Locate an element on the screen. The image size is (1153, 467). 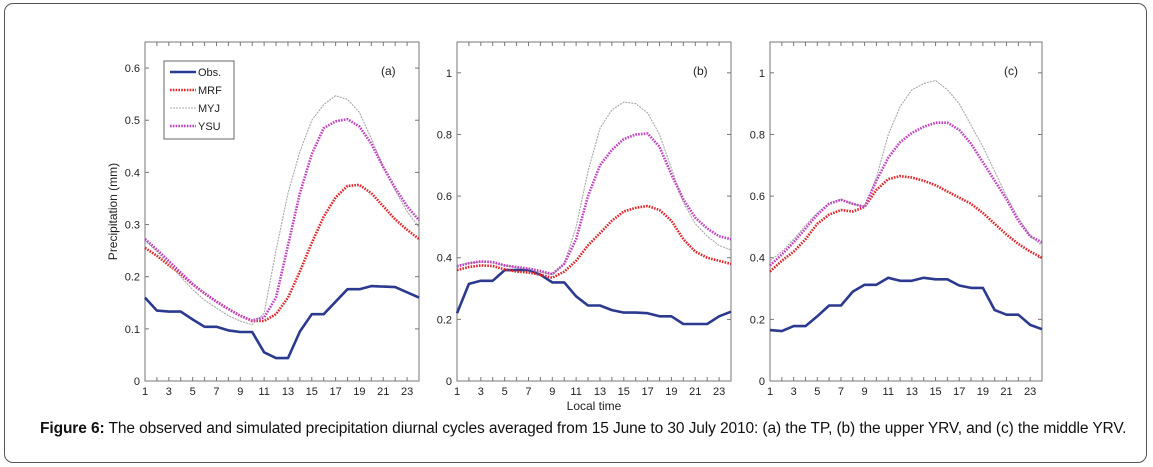
caption-label: Figure 6: is located at coordinates (72, 428).